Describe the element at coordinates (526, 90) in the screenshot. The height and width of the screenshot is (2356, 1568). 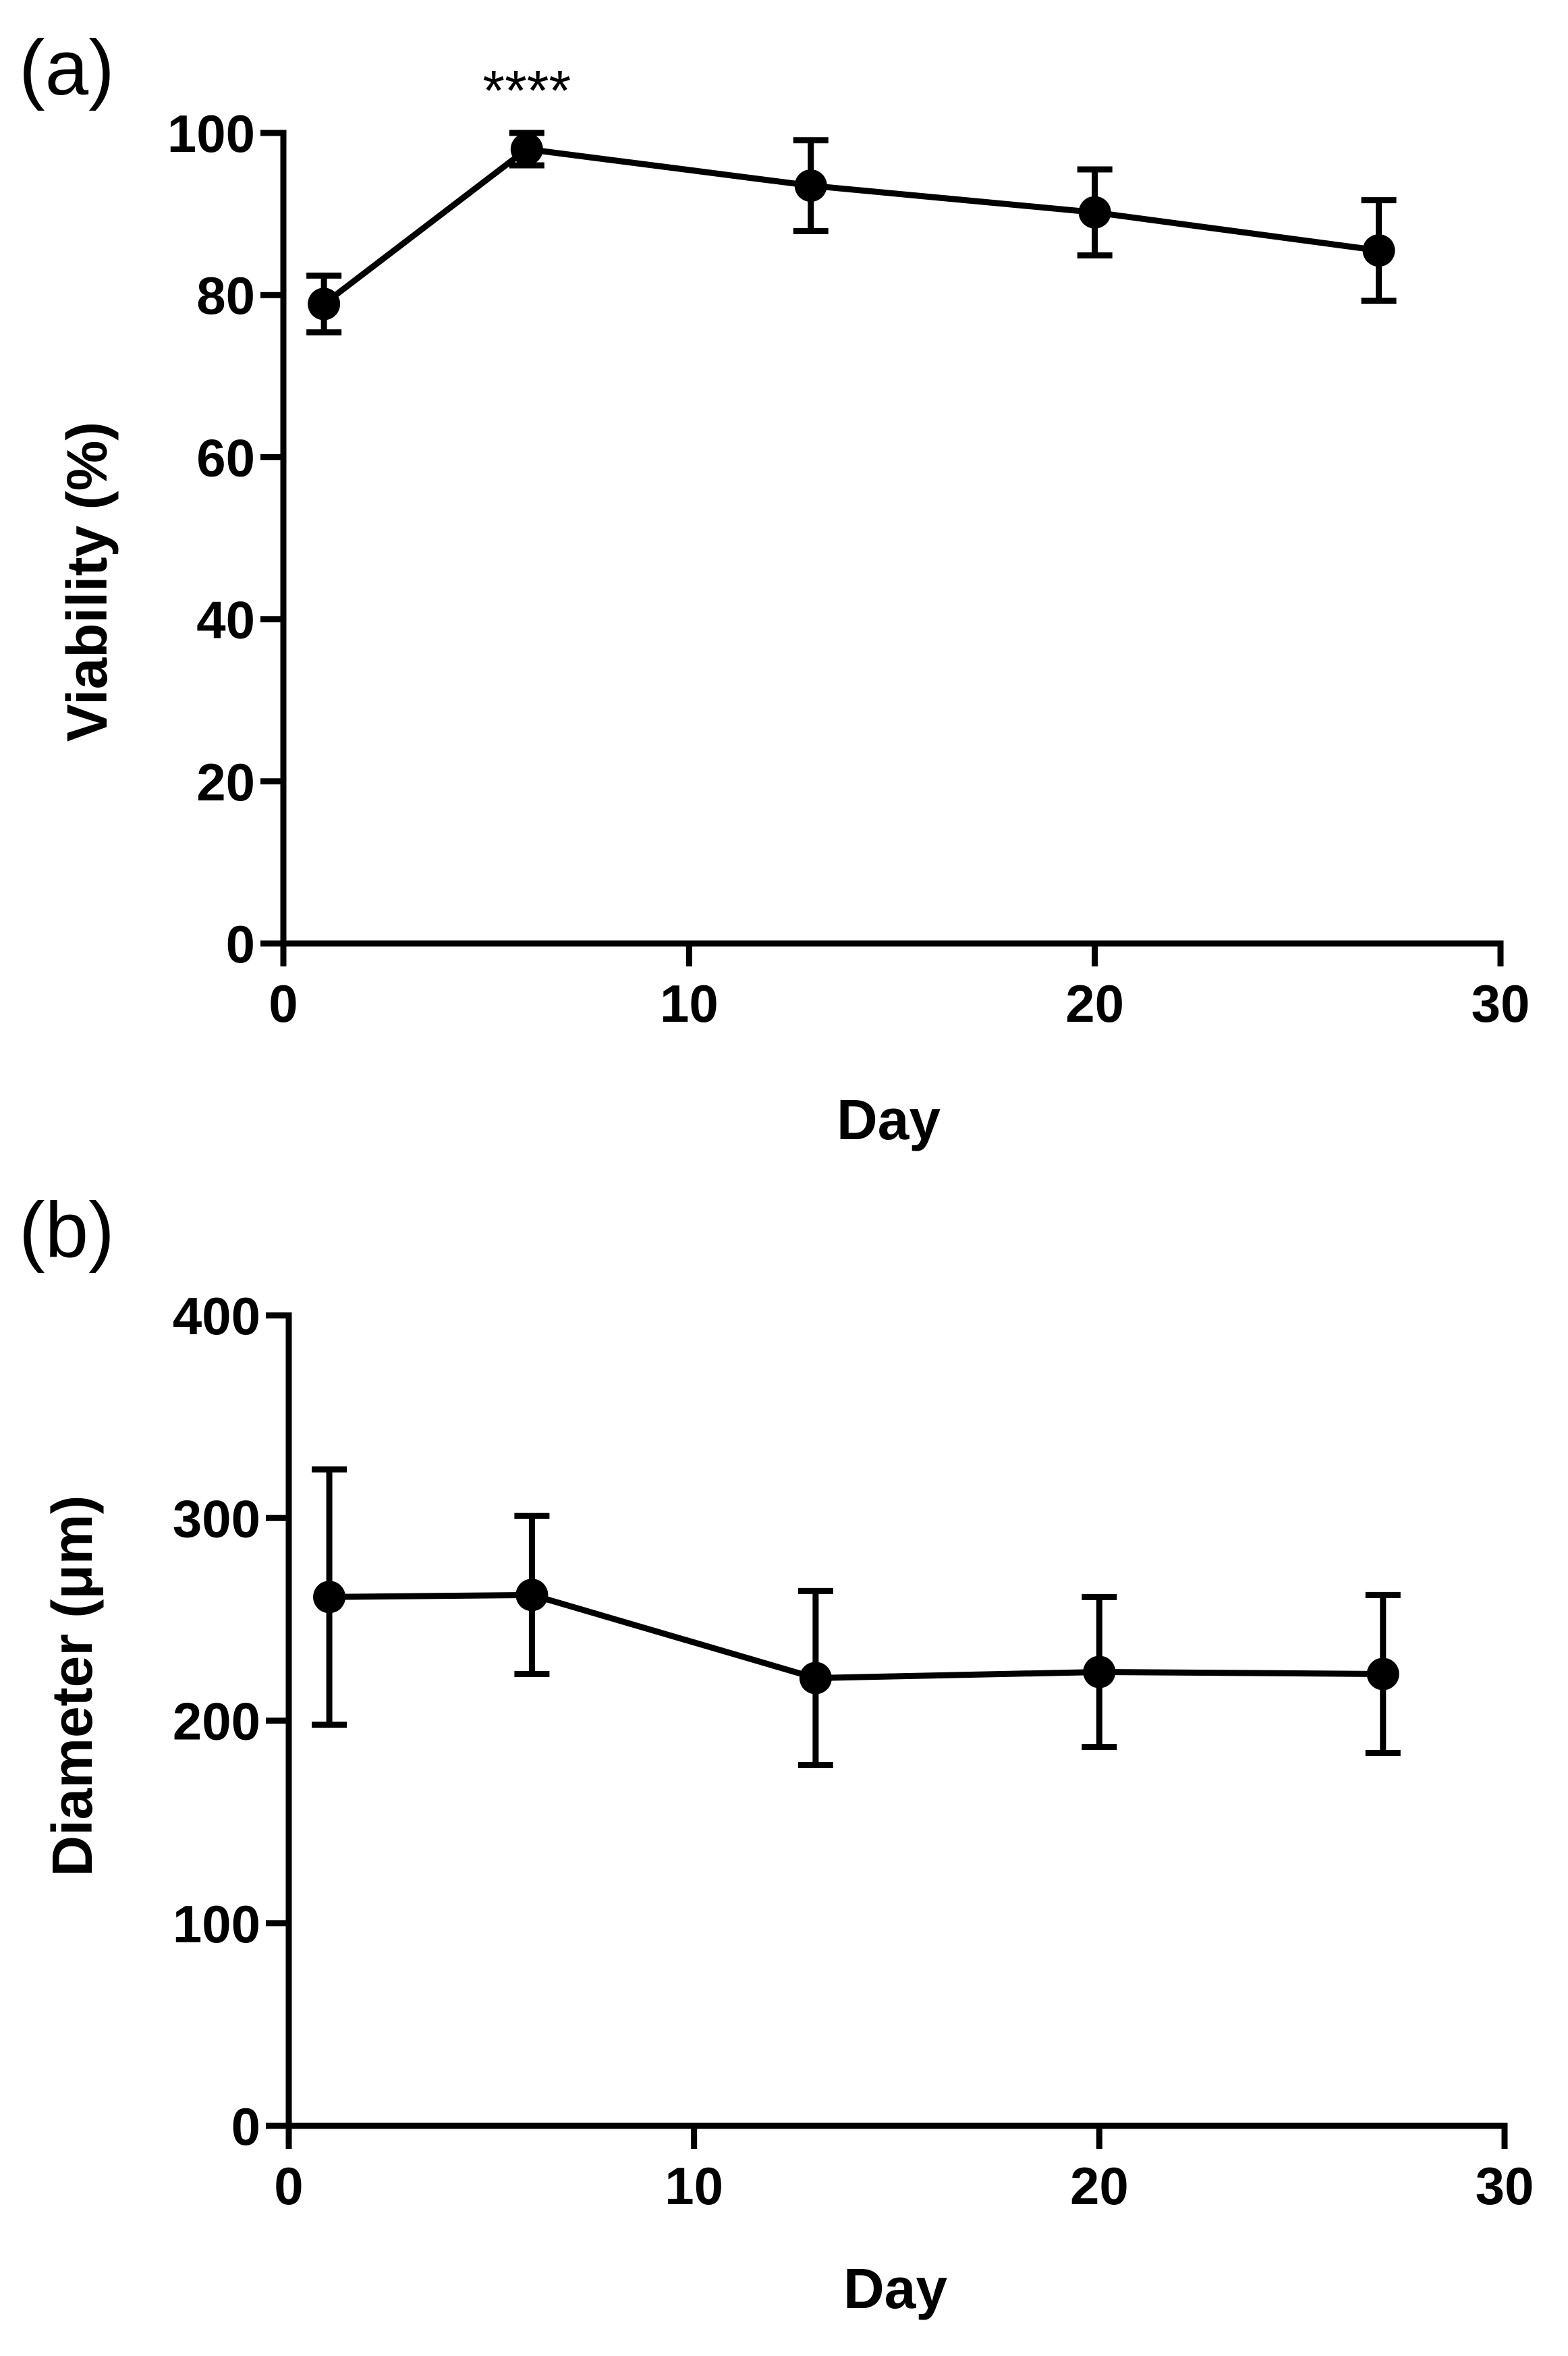
I see `significance-annotation: ****` at that location.